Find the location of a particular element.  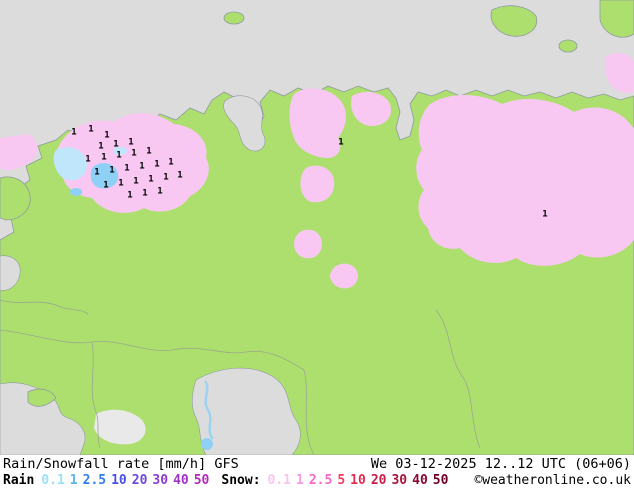

copyright: ©weatheronline.co.uk is located at coordinates (552, 480).